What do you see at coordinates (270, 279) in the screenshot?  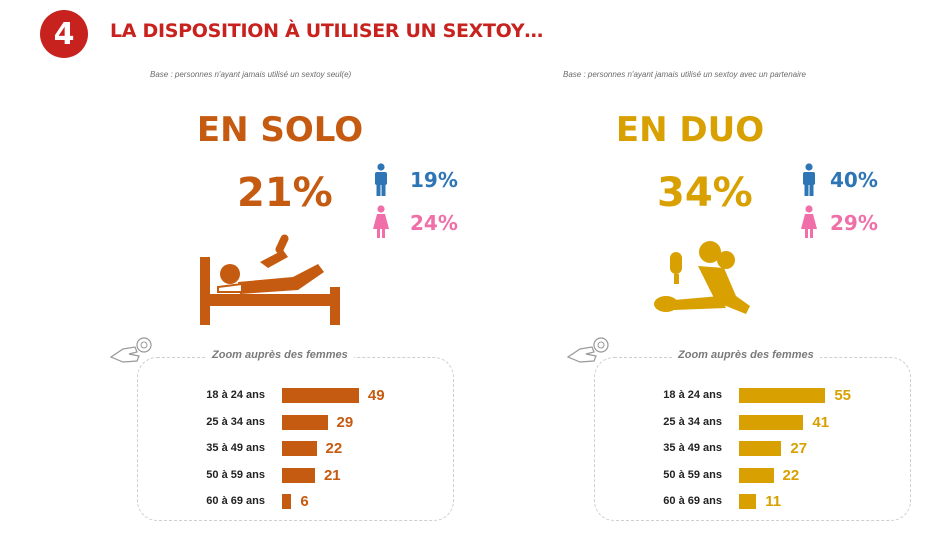 I see `person-in-bed-icon` at bounding box center [270, 279].